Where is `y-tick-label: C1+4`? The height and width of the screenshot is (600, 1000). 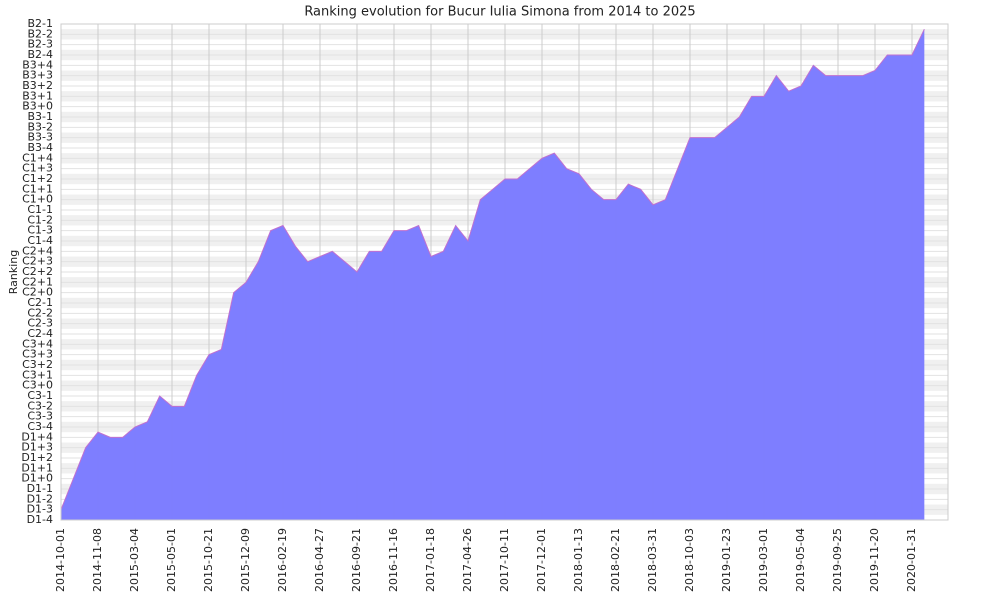 y-tick-label: C1+4 is located at coordinates (37, 157).